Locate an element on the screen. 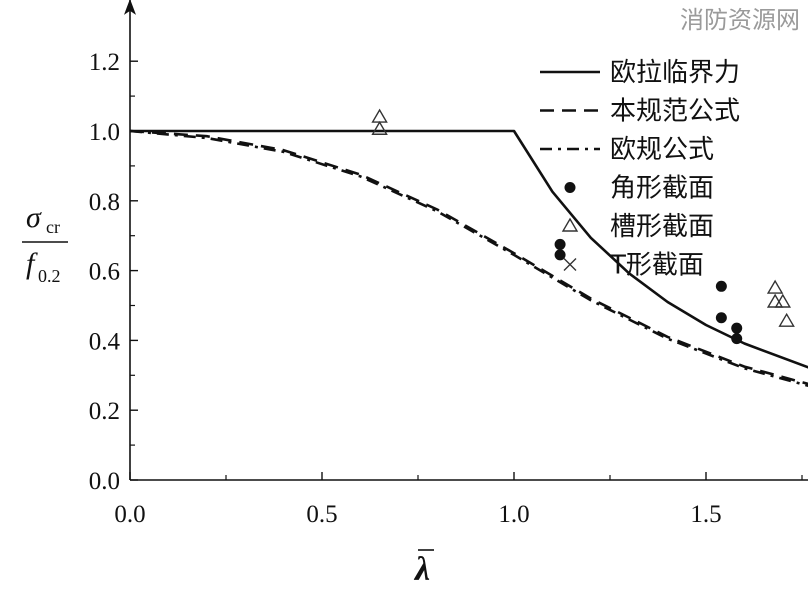  legend-swatch-circle is located at coordinates (570, 187).